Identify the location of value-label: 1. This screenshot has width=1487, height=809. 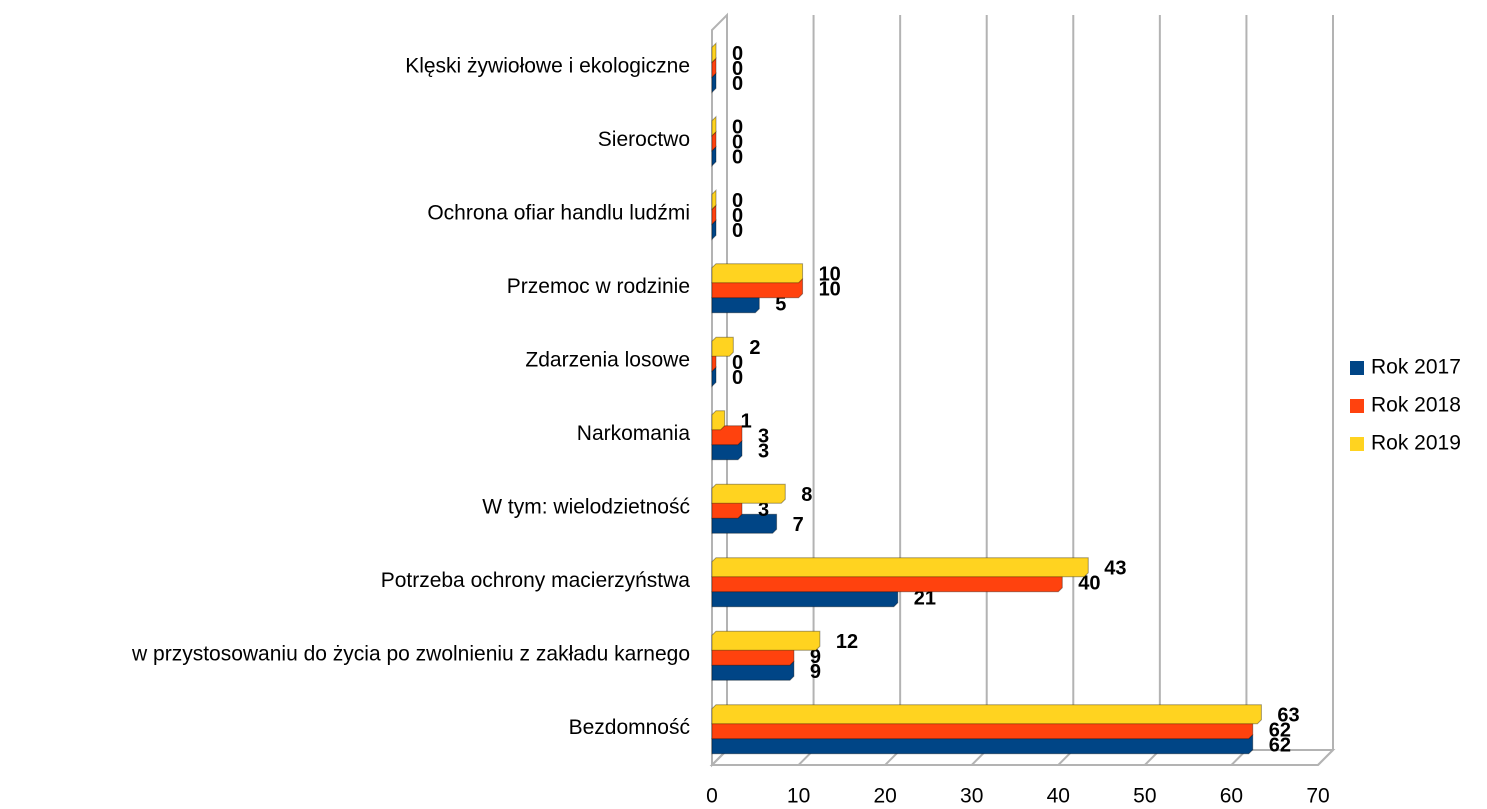
(746, 422).